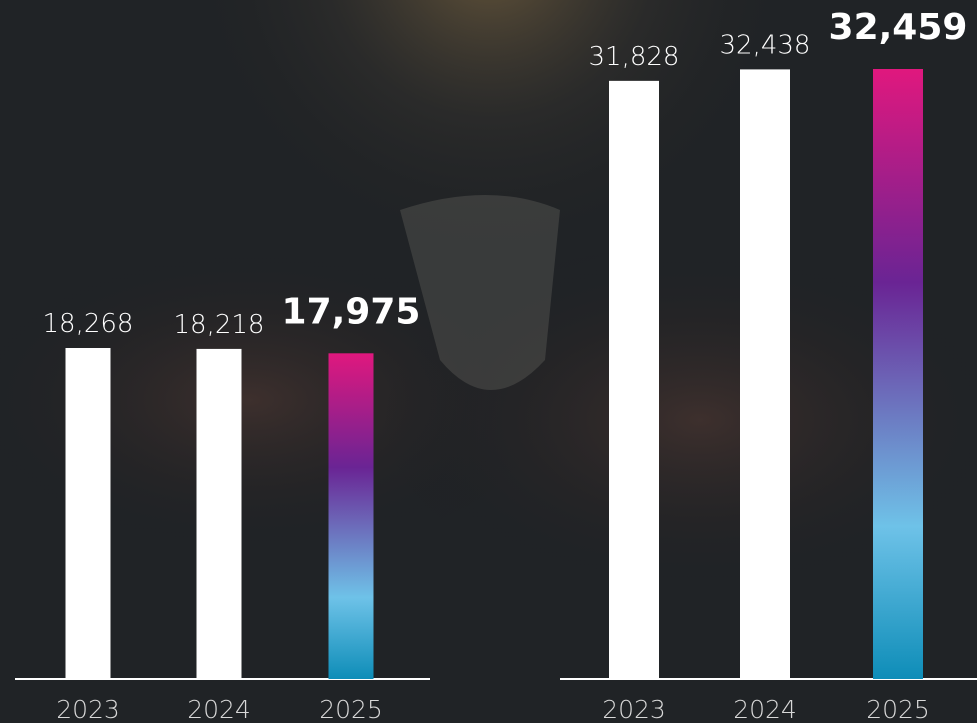 The image size is (977, 723). Describe the element at coordinates (351, 311) in the screenshot. I see `value-label: 17,975` at that location.